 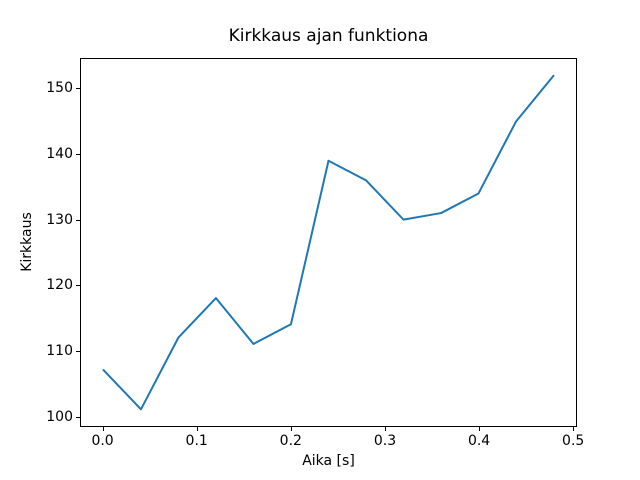 What do you see at coordinates (27, 242) in the screenshot?
I see `y-axis-label: Kirkkaus` at bounding box center [27, 242].